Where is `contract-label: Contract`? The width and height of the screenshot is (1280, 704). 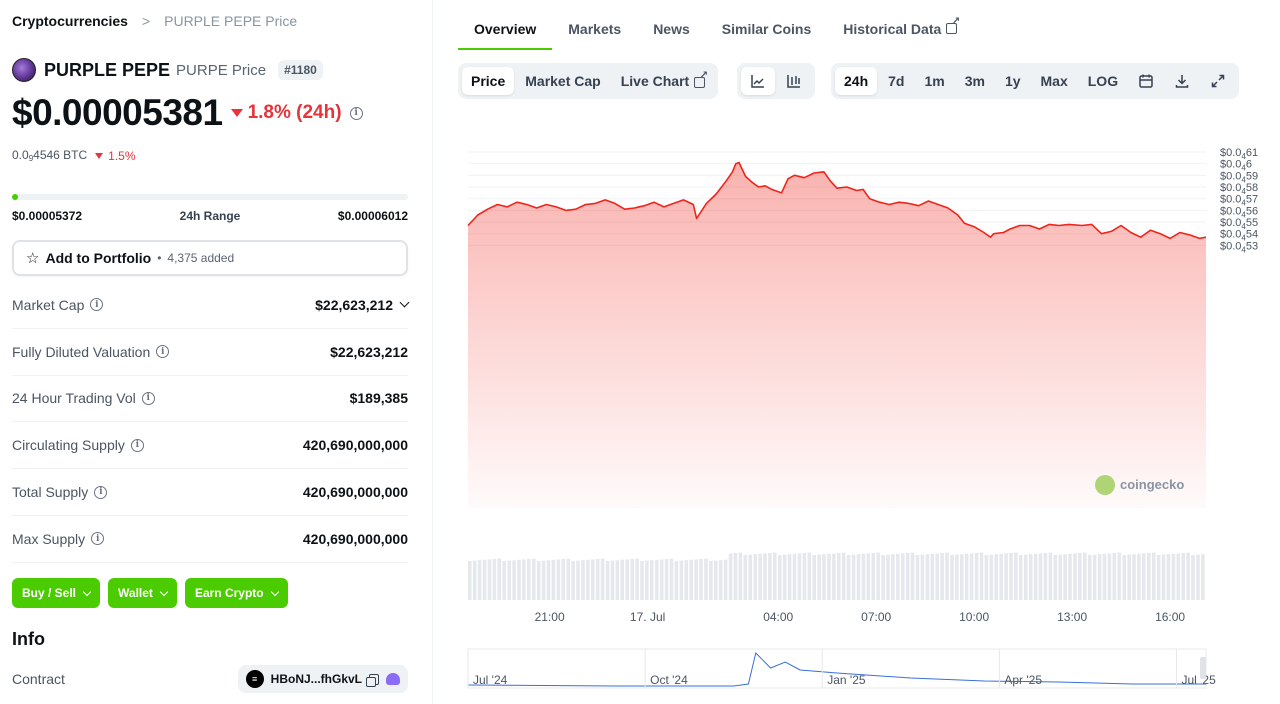 contract-label: Contract is located at coordinates (38, 679).